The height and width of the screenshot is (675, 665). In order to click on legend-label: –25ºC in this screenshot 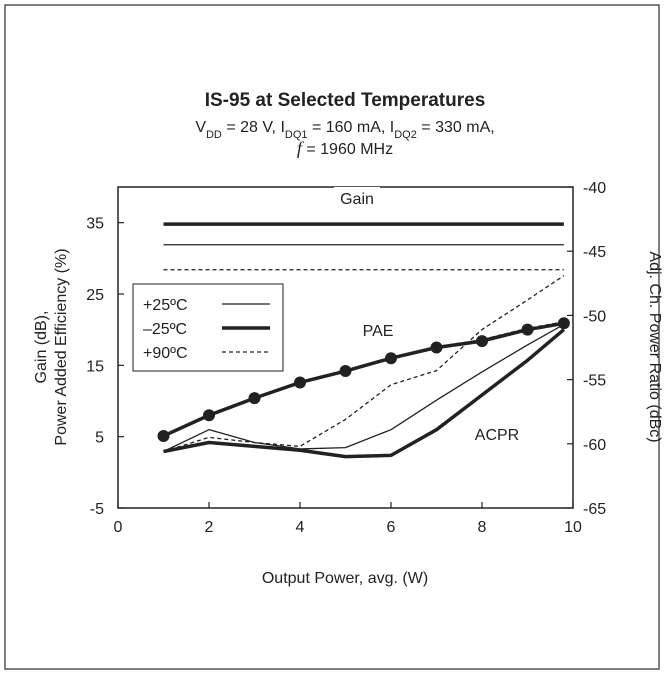, I will do `click(165, 329)`.